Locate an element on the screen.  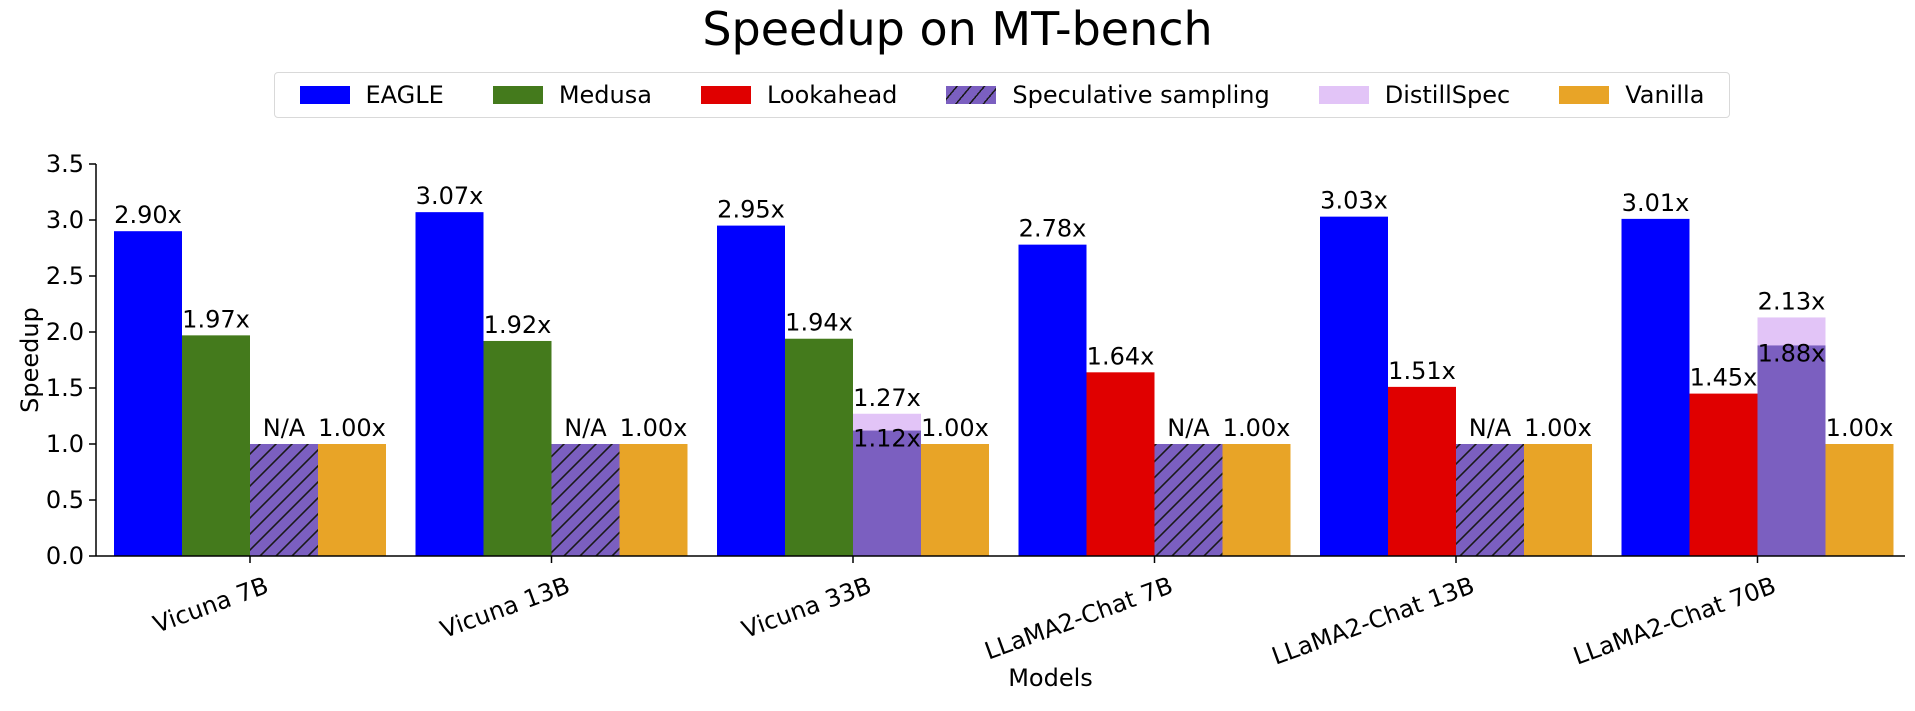
x-tick-label-llama2-chat-13b: LLaMA2-Chat 13B is located at coordinates (1373, 620).